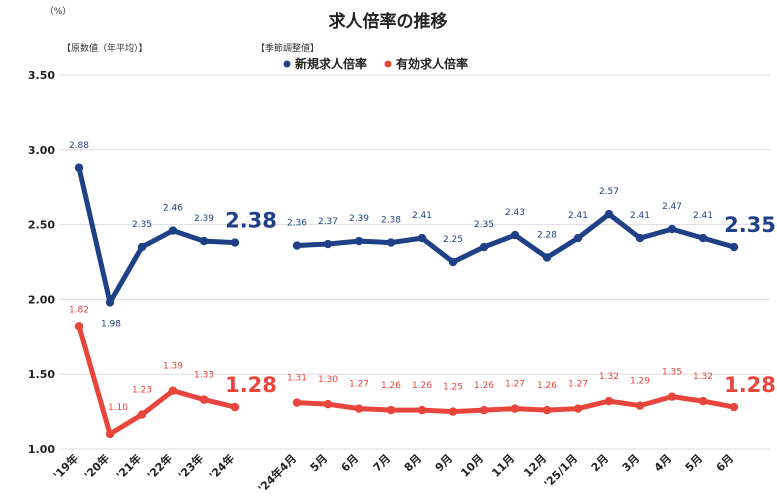 The image size is (777, 497). I want to click on latest-value-label: 2.38, so click(251, 221).